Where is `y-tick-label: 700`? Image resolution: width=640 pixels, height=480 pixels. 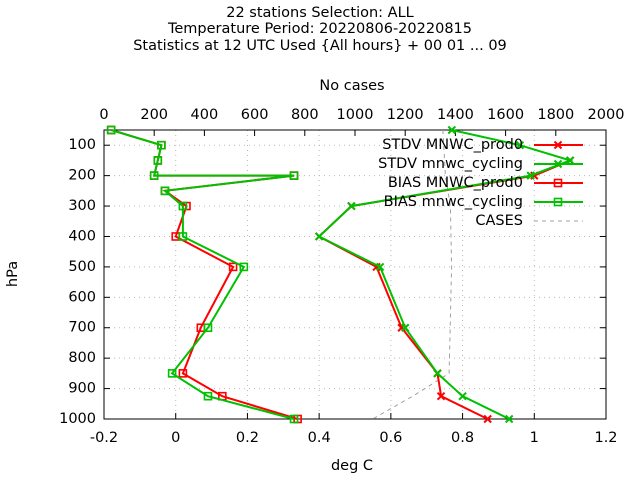 y-tick-label: 700 is located at coordinates (82, 328).